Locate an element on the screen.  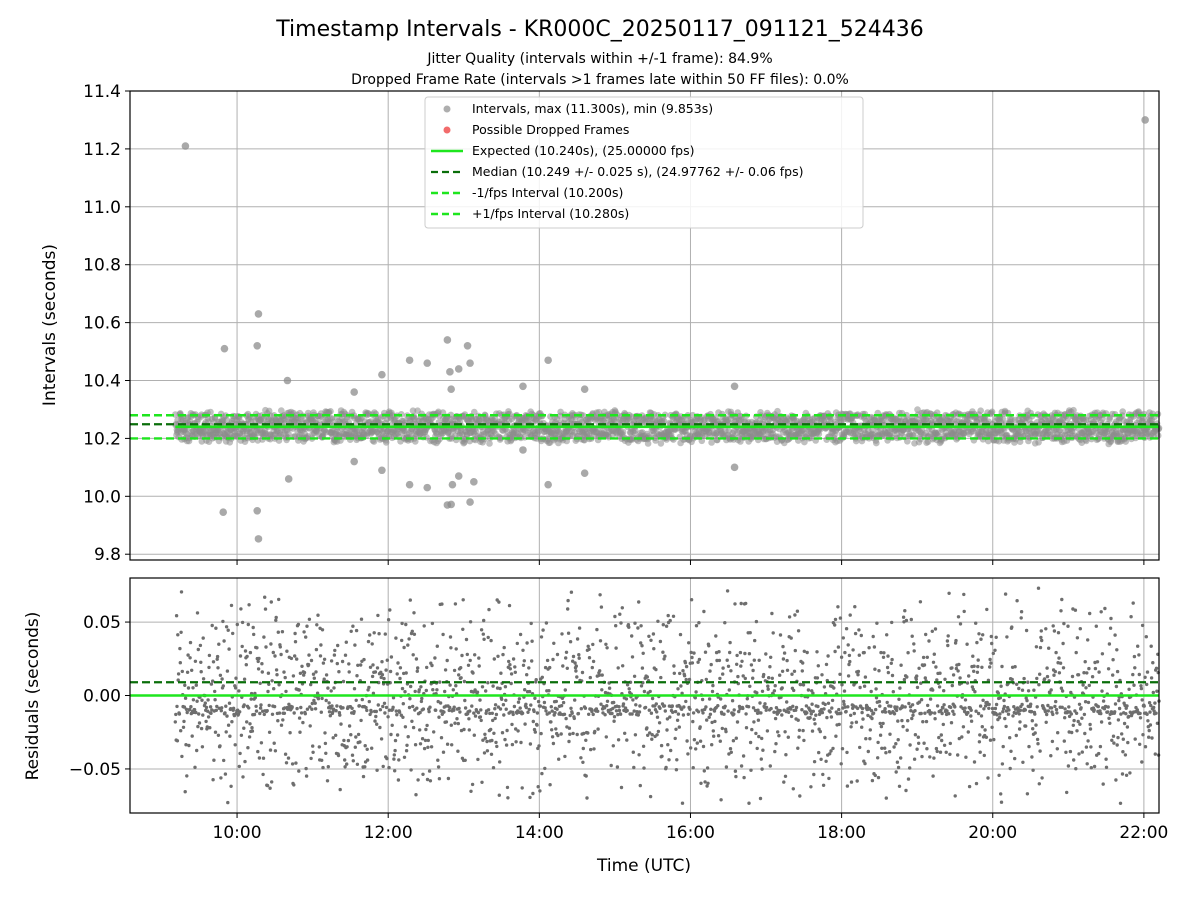
legend-intervals-label: Intervals, max (11.300s), min (9.853s) is located at coordinates (592, 108).